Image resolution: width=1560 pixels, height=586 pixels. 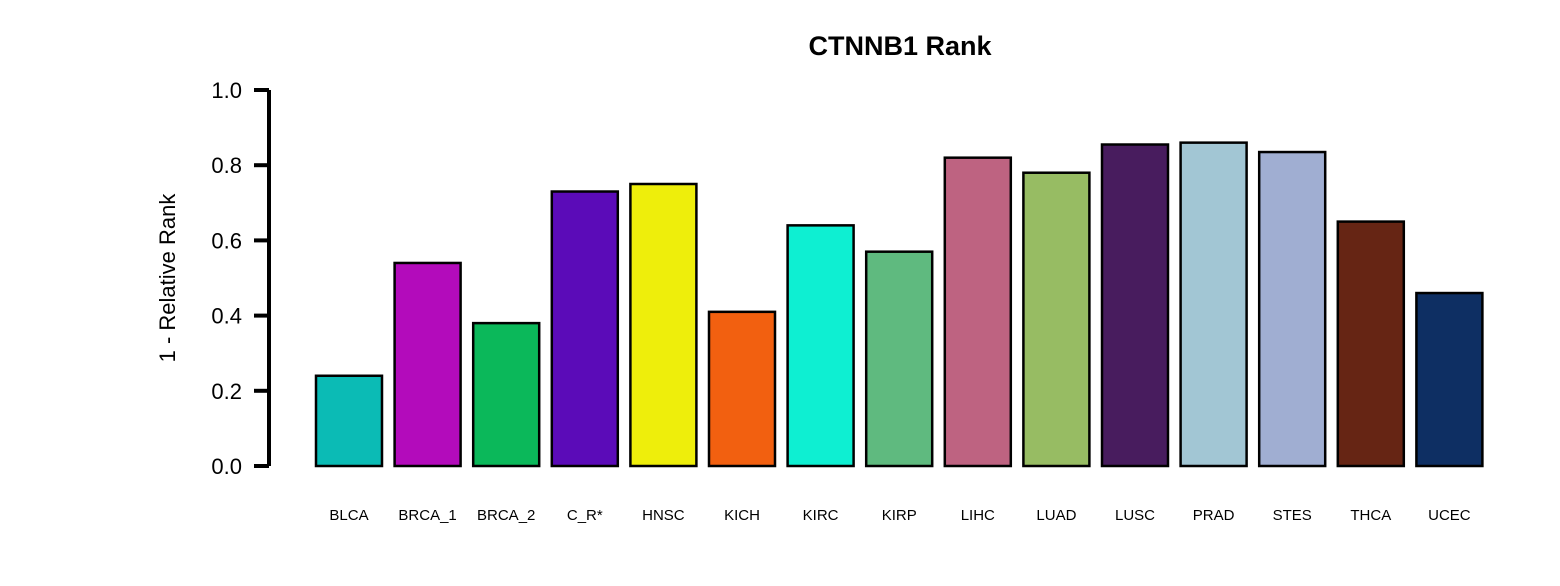 What do you see at coordinates (978, 312) in the screenshot?
I see `bar-lihc` at bounding box center [978, 312].